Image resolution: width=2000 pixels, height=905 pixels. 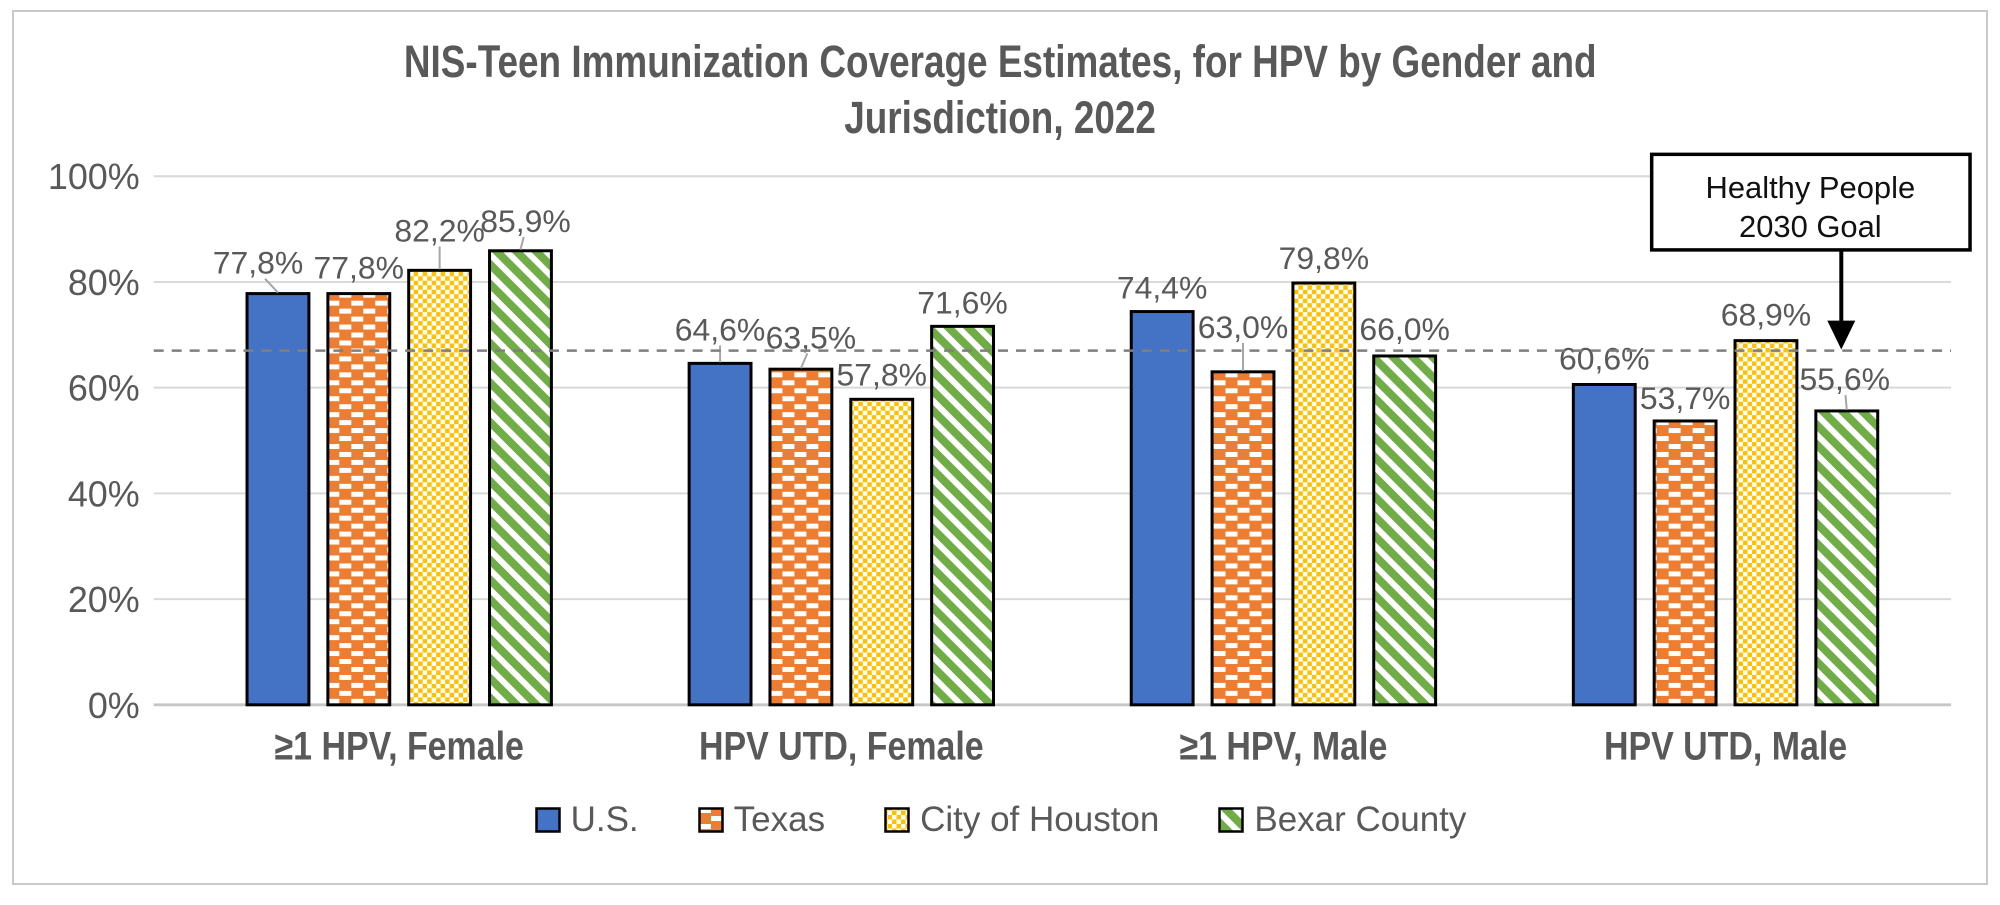 What do you see at coordinates (811, 337) in the screenshot?
I see `data-label-texas-hpv-utd-female: 63,5%` at bounding box center [811, 337].